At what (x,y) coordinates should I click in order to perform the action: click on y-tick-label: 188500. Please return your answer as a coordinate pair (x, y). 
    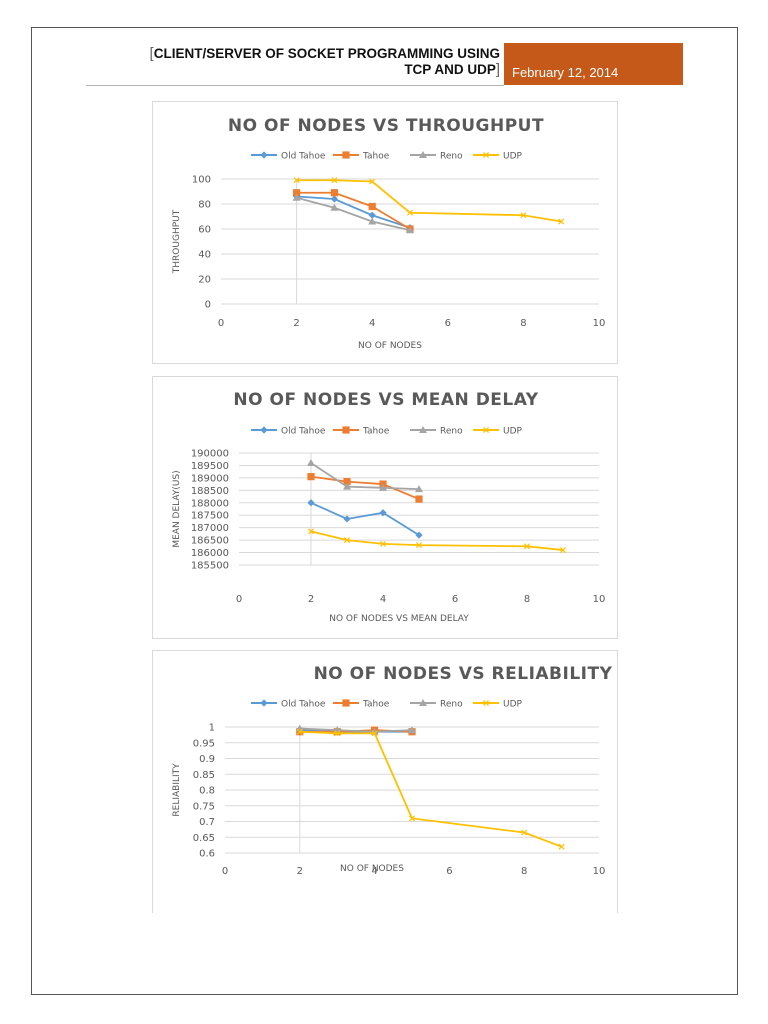
    Looking at the image, I should click on (210, 491).